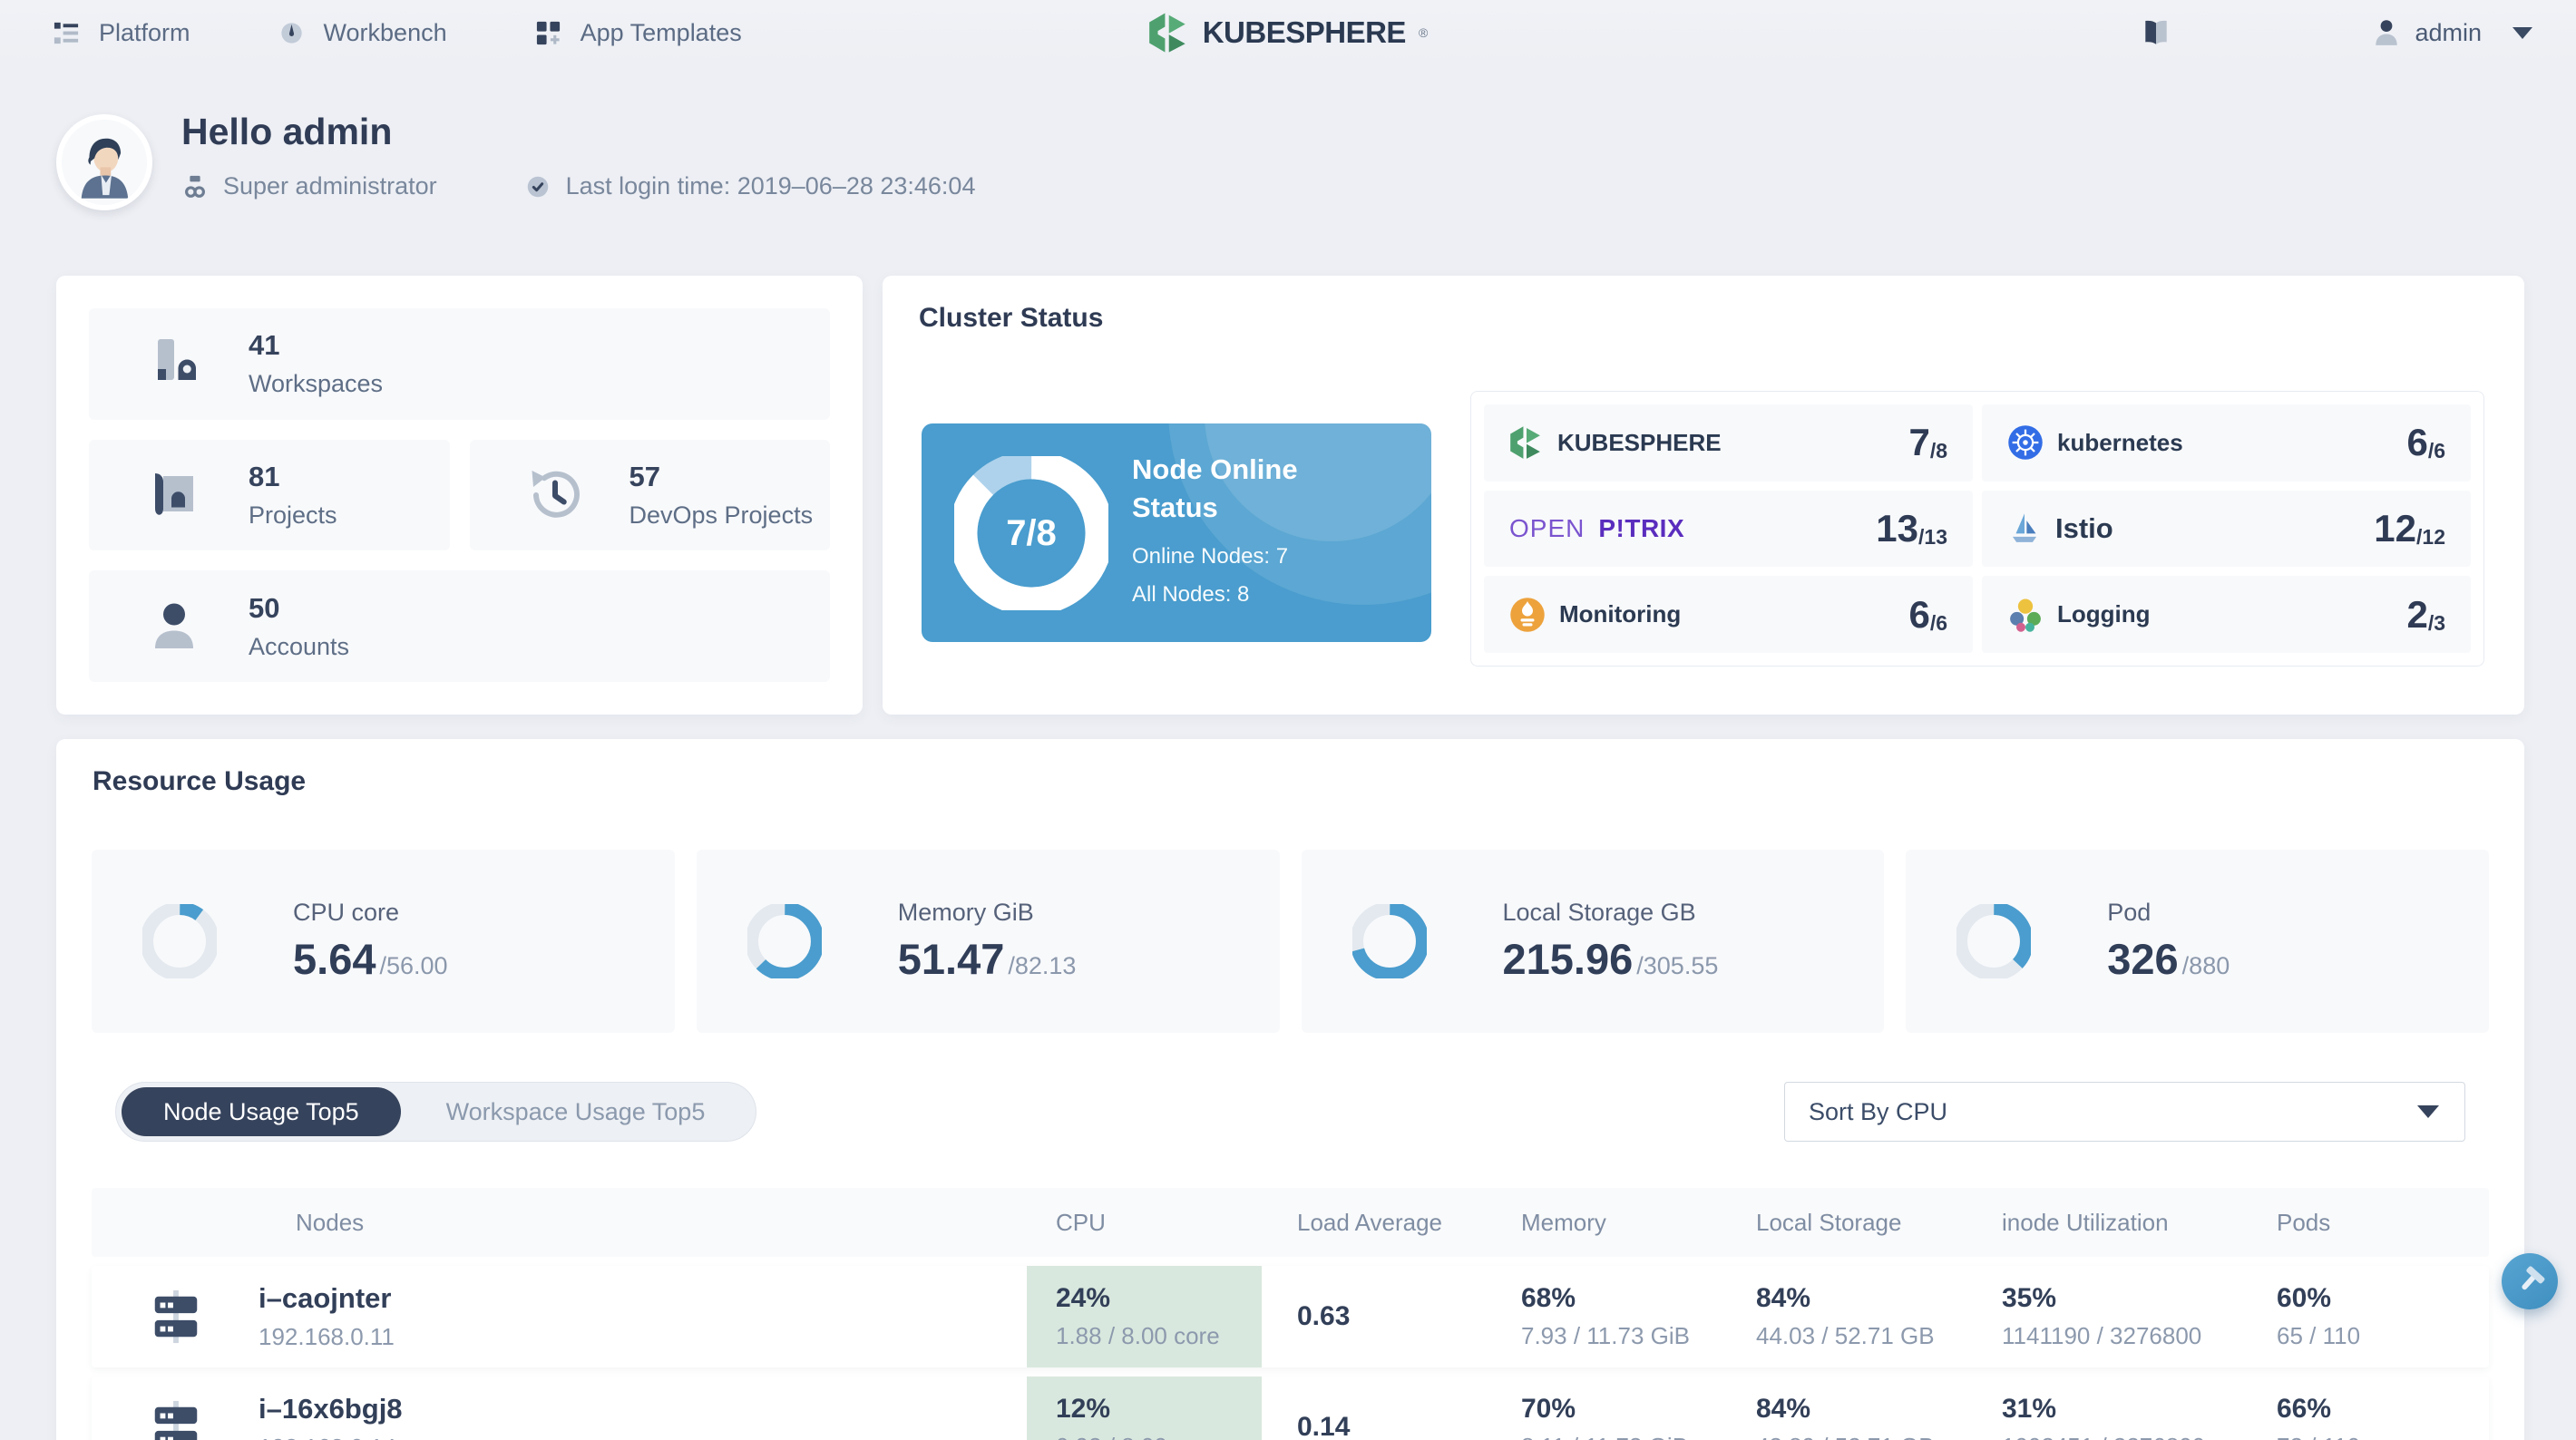 The height and width of the screenshot is (1440, 2576). I want to click on logging-fluentd-icon, so click(2025, 615).